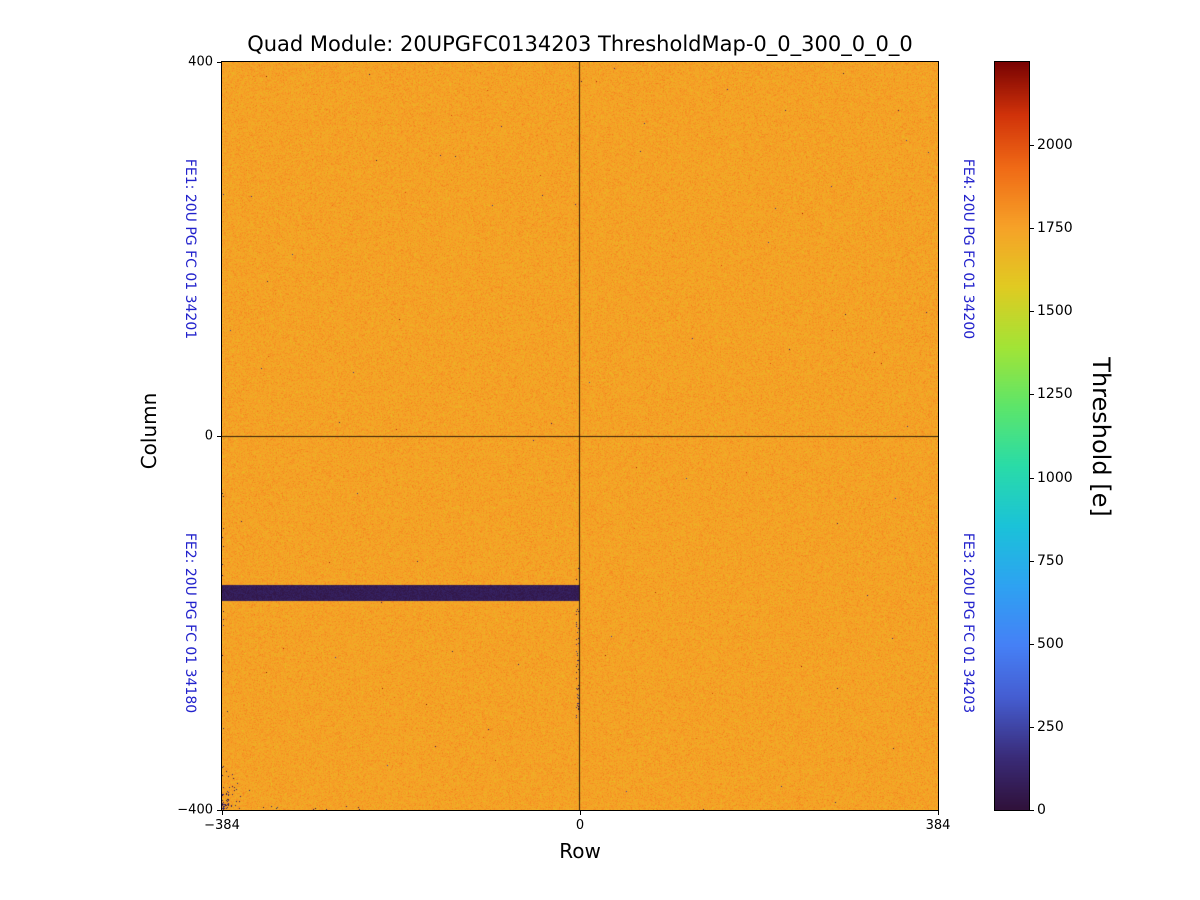 The width and height of the screenshot is (1200, 900). I want to click on colorbar-label: Threshold [e], so click(1101, 437).